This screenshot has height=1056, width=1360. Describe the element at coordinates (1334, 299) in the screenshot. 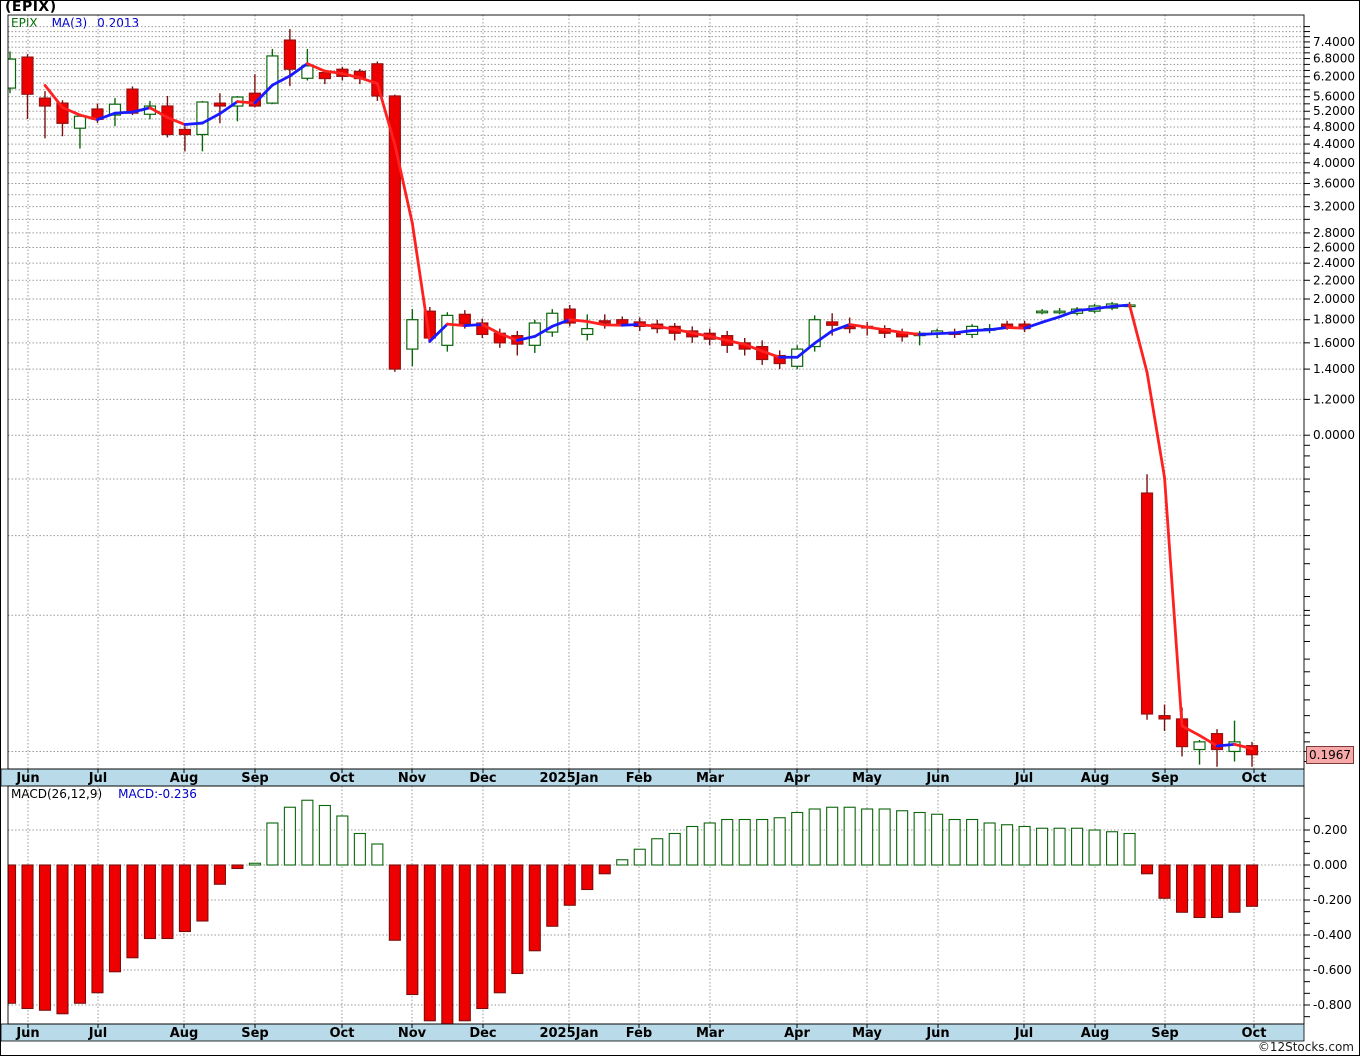

I see `price-axis-label: 2.0000` at that location.